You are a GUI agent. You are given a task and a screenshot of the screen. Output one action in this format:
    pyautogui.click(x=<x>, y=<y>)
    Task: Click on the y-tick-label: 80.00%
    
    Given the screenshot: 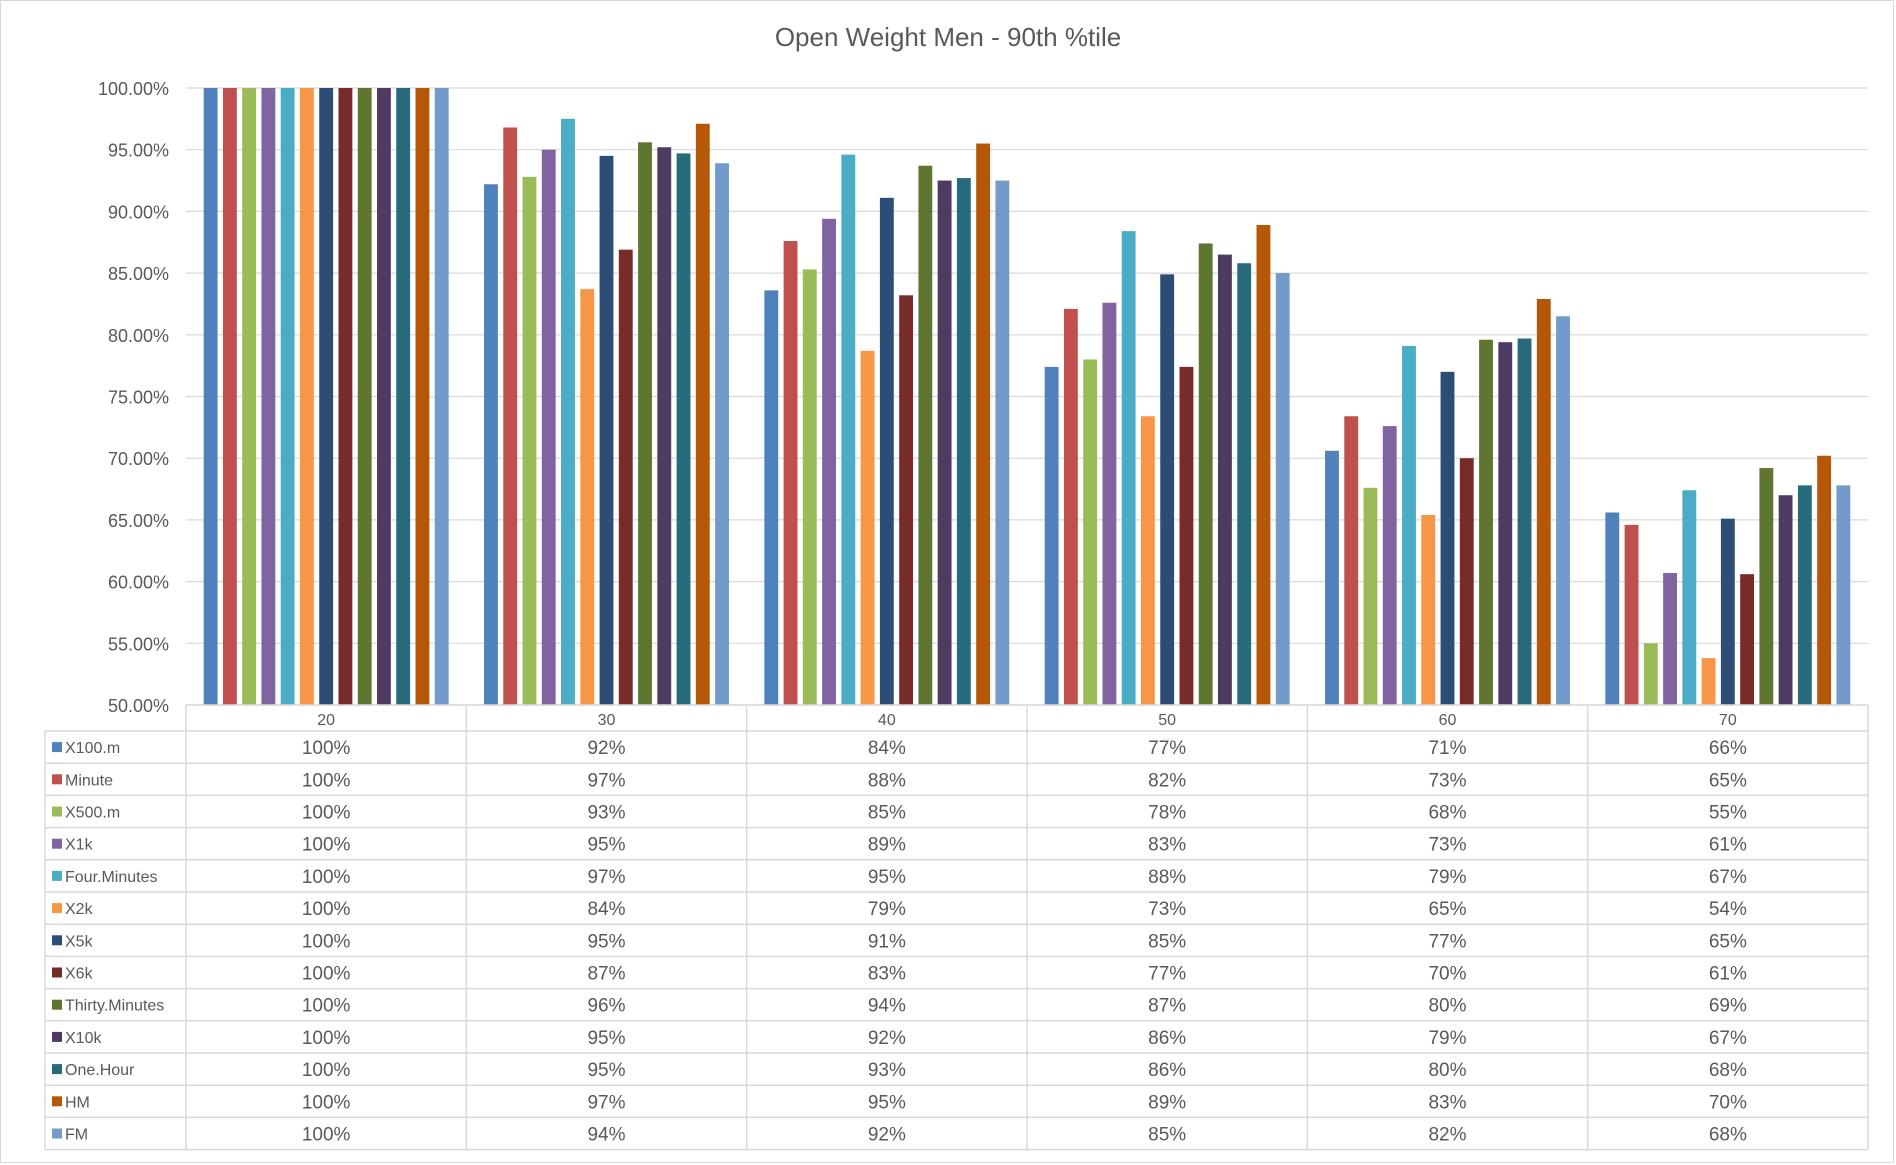 What is the action you would take?
    pyautogui.click(x=138, y=336)
    